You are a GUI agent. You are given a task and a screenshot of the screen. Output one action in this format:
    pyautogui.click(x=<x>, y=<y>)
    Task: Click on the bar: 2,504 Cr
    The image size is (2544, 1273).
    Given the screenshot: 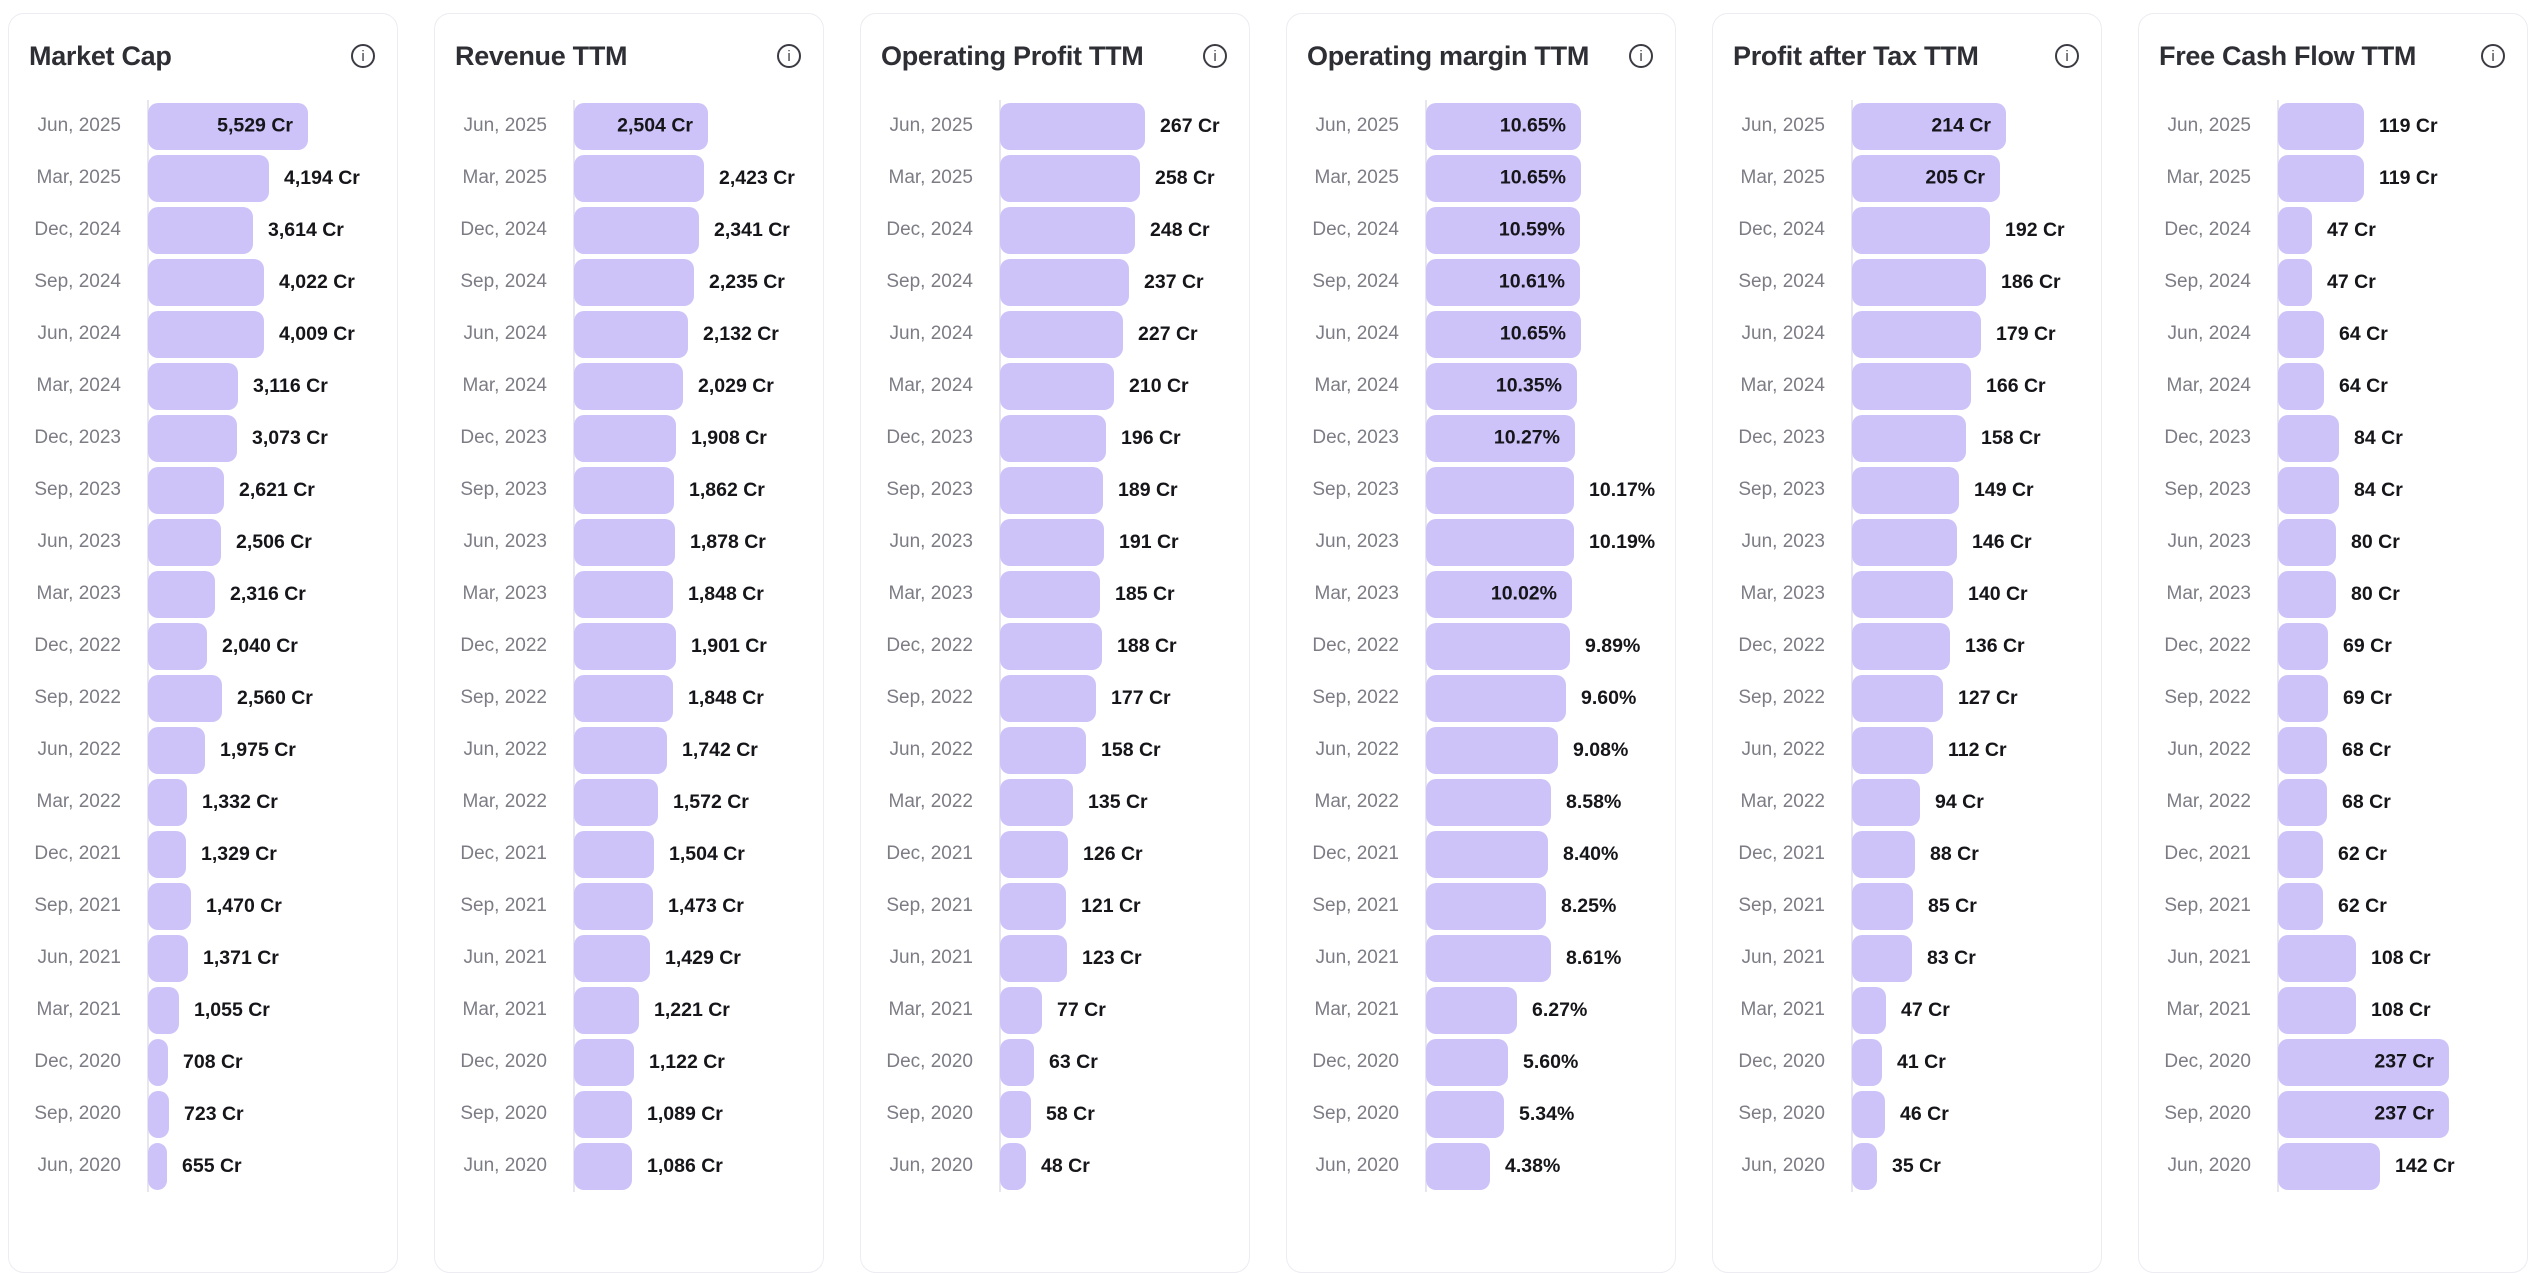 What is the action you would take?
    pyautogui.click(x=641, y=126)
    